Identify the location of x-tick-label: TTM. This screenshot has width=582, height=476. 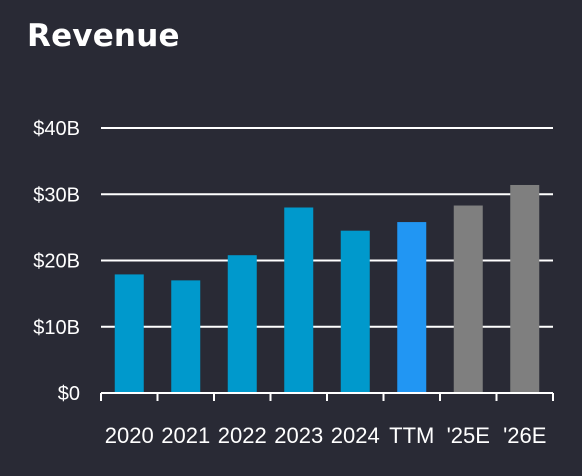
(411, 435).